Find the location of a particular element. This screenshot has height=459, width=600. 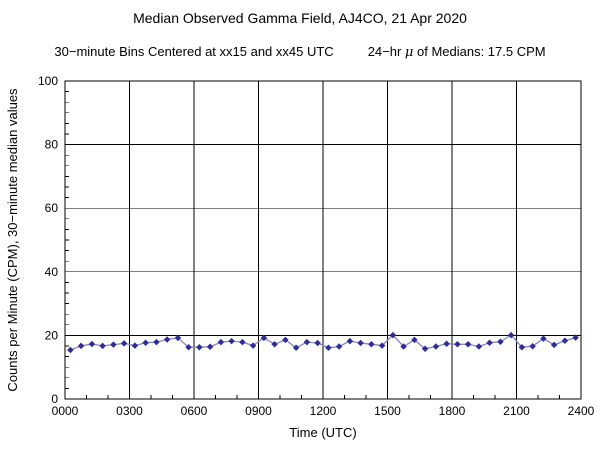

x-tick-label: 2100 is located at coordinates (516, 411).